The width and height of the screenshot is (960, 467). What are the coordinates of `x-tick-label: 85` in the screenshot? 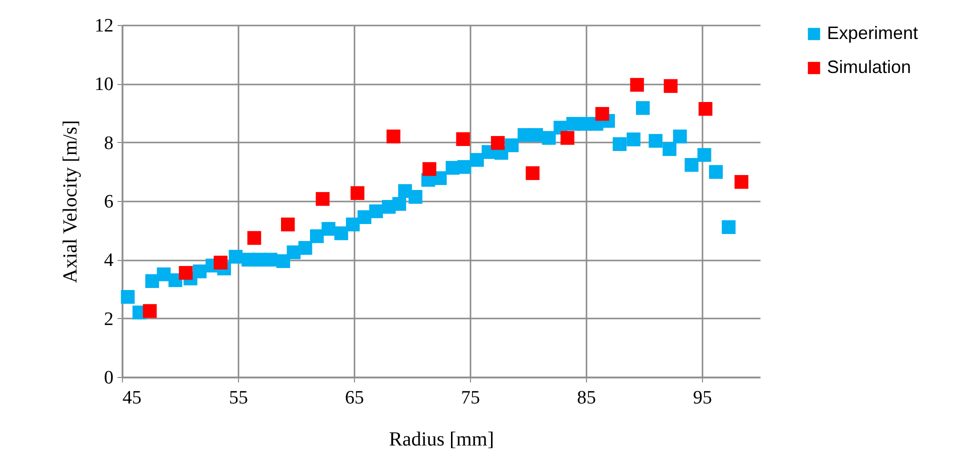 It's located at (586, 398).